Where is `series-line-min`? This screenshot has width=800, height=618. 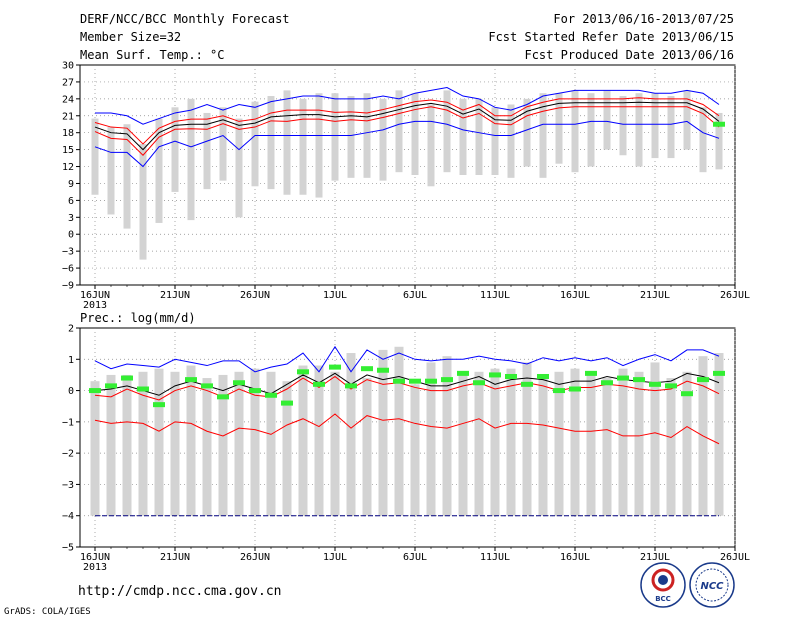 series-line-min is located at coordinates (407, 144).